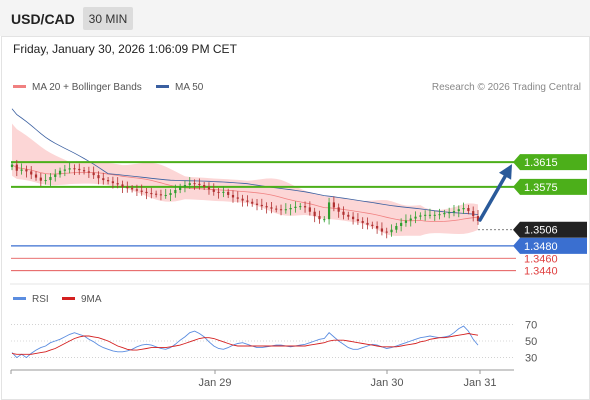 This screenshot has height=400, width=590. Describe the element at coordinates (68, 298) in the screenshot. I see `rsi-ma-legend-swatch` at that location.